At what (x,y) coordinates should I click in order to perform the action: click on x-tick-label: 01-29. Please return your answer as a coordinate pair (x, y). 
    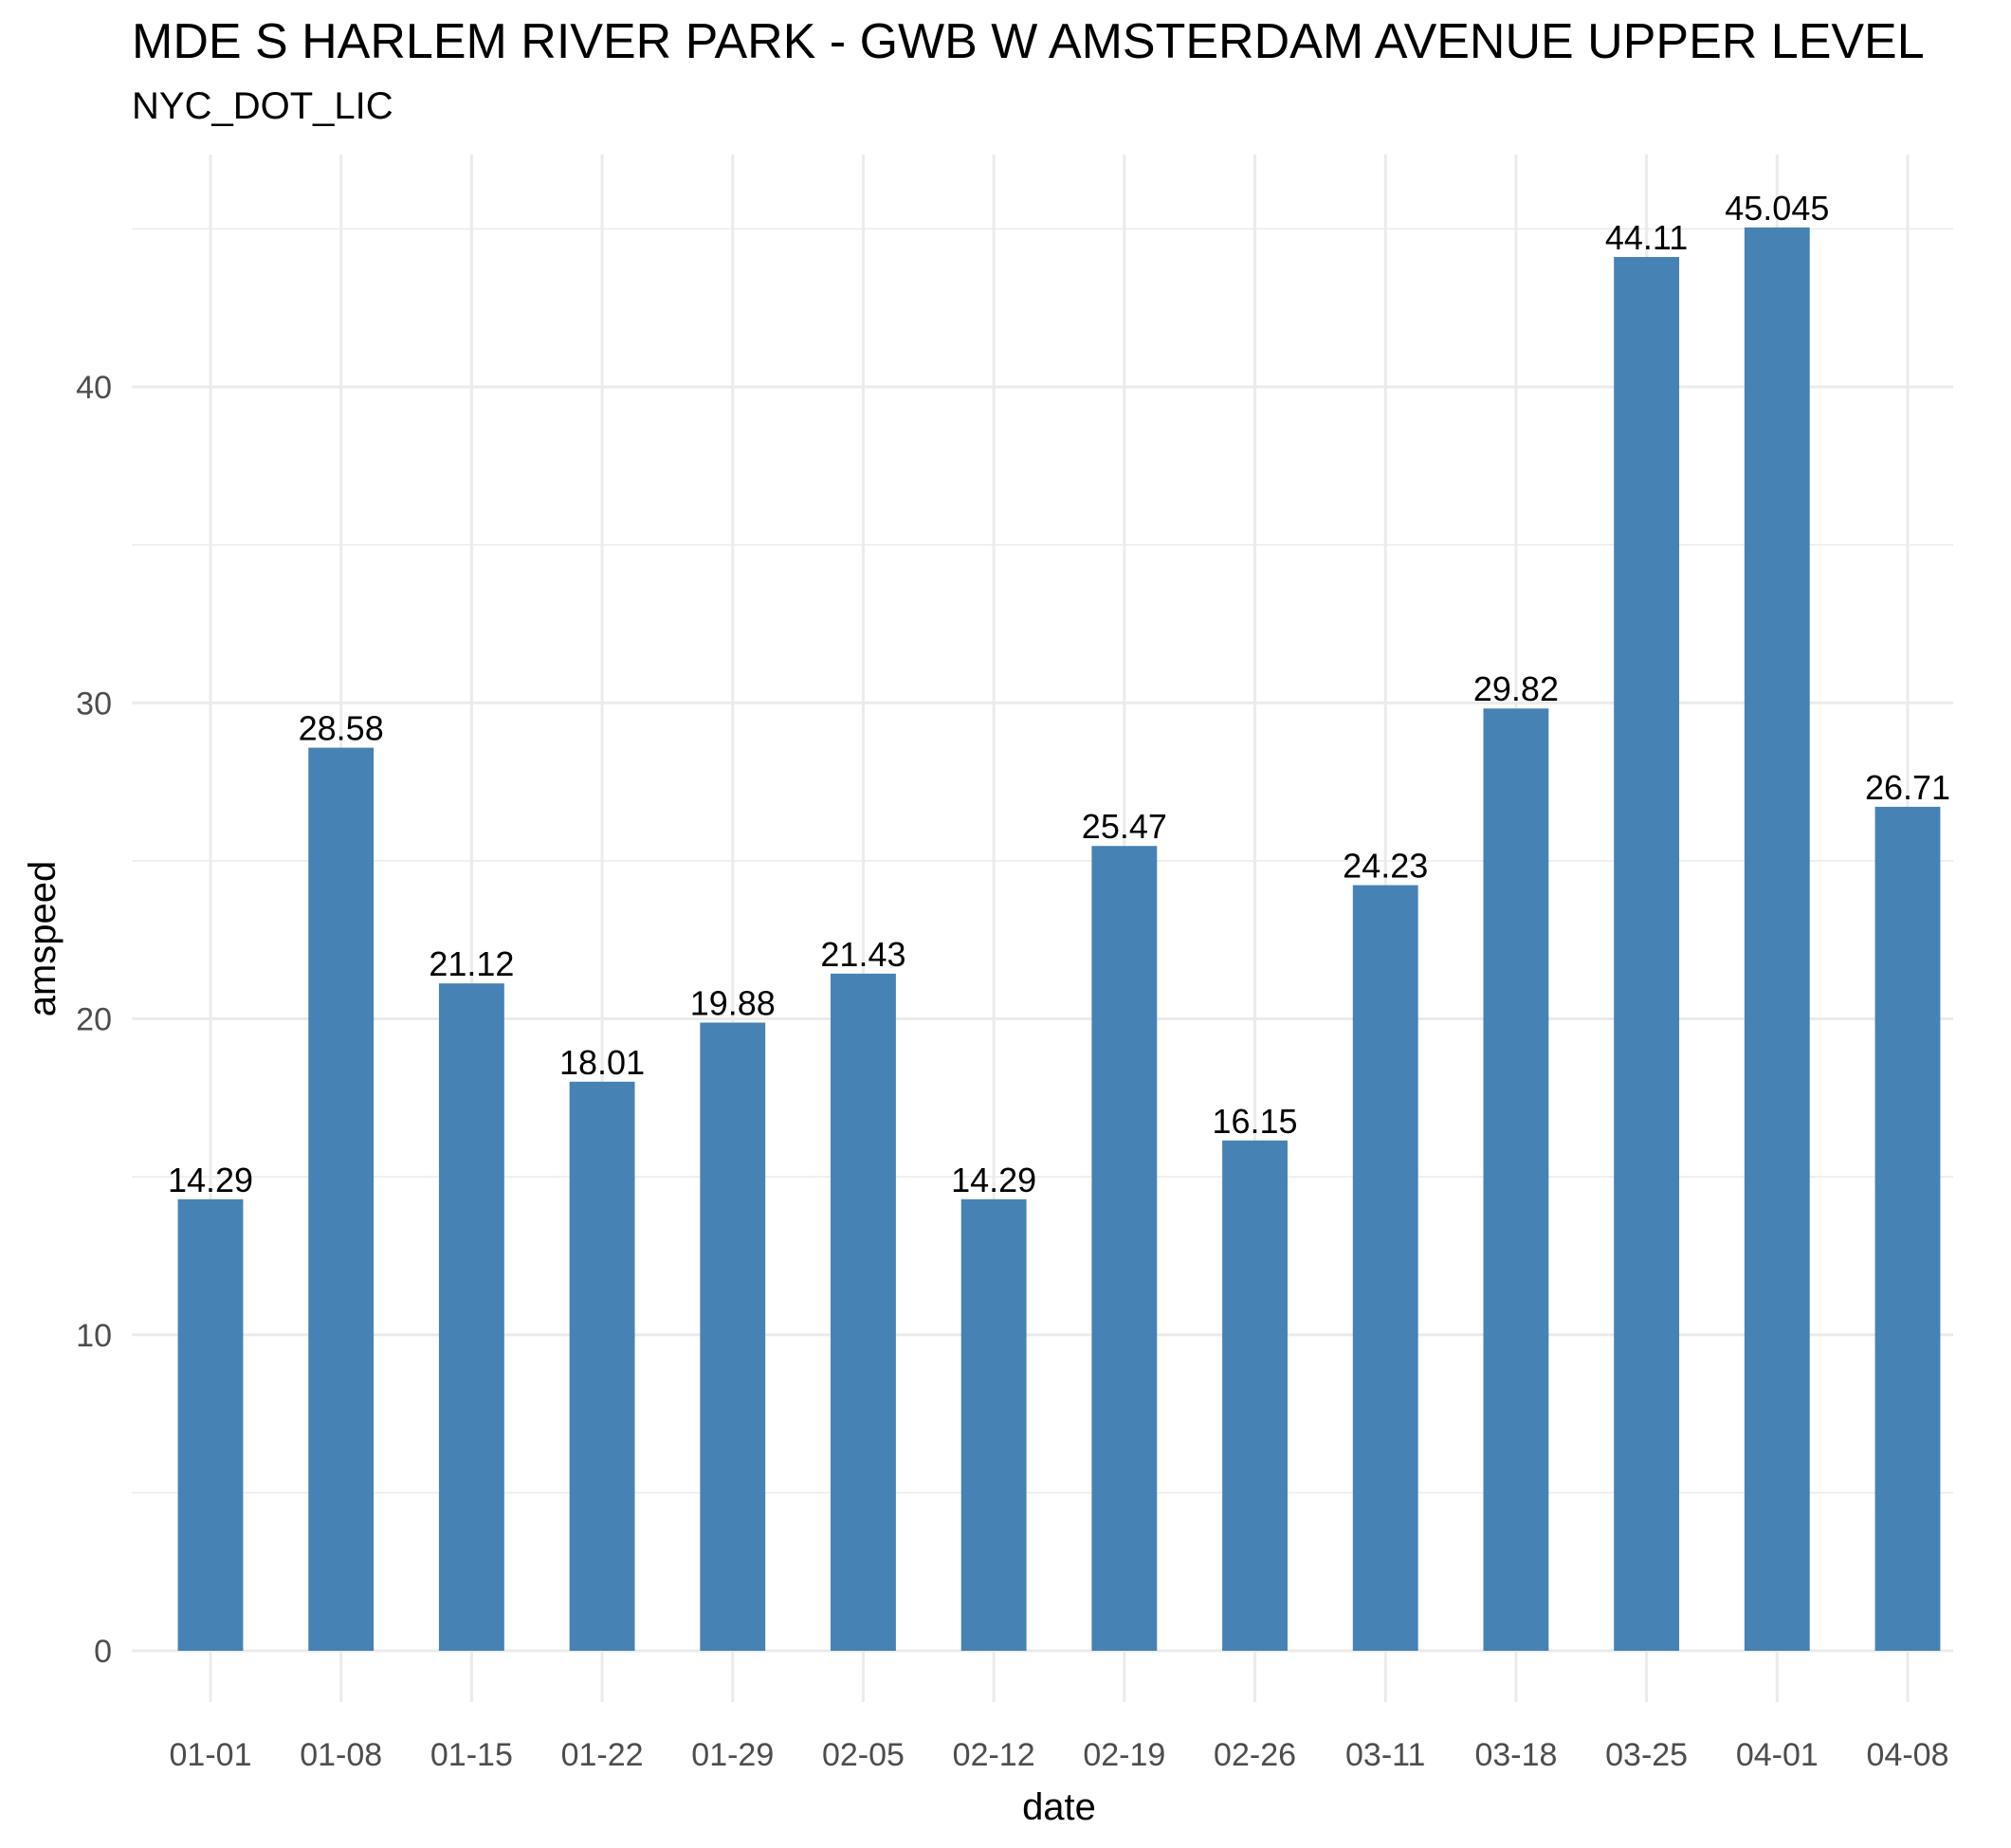
    Looking at the image, I should click on (733, 1755).